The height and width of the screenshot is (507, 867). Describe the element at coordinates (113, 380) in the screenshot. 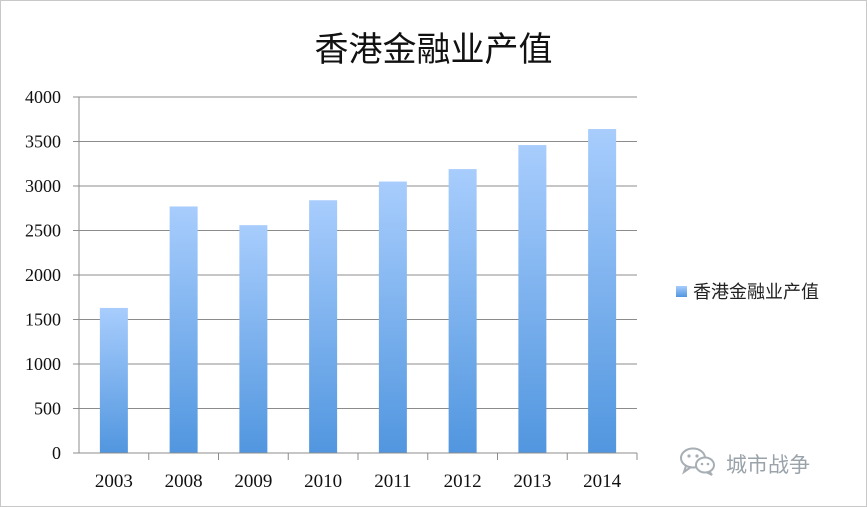

I see `bar-2003` at that location.